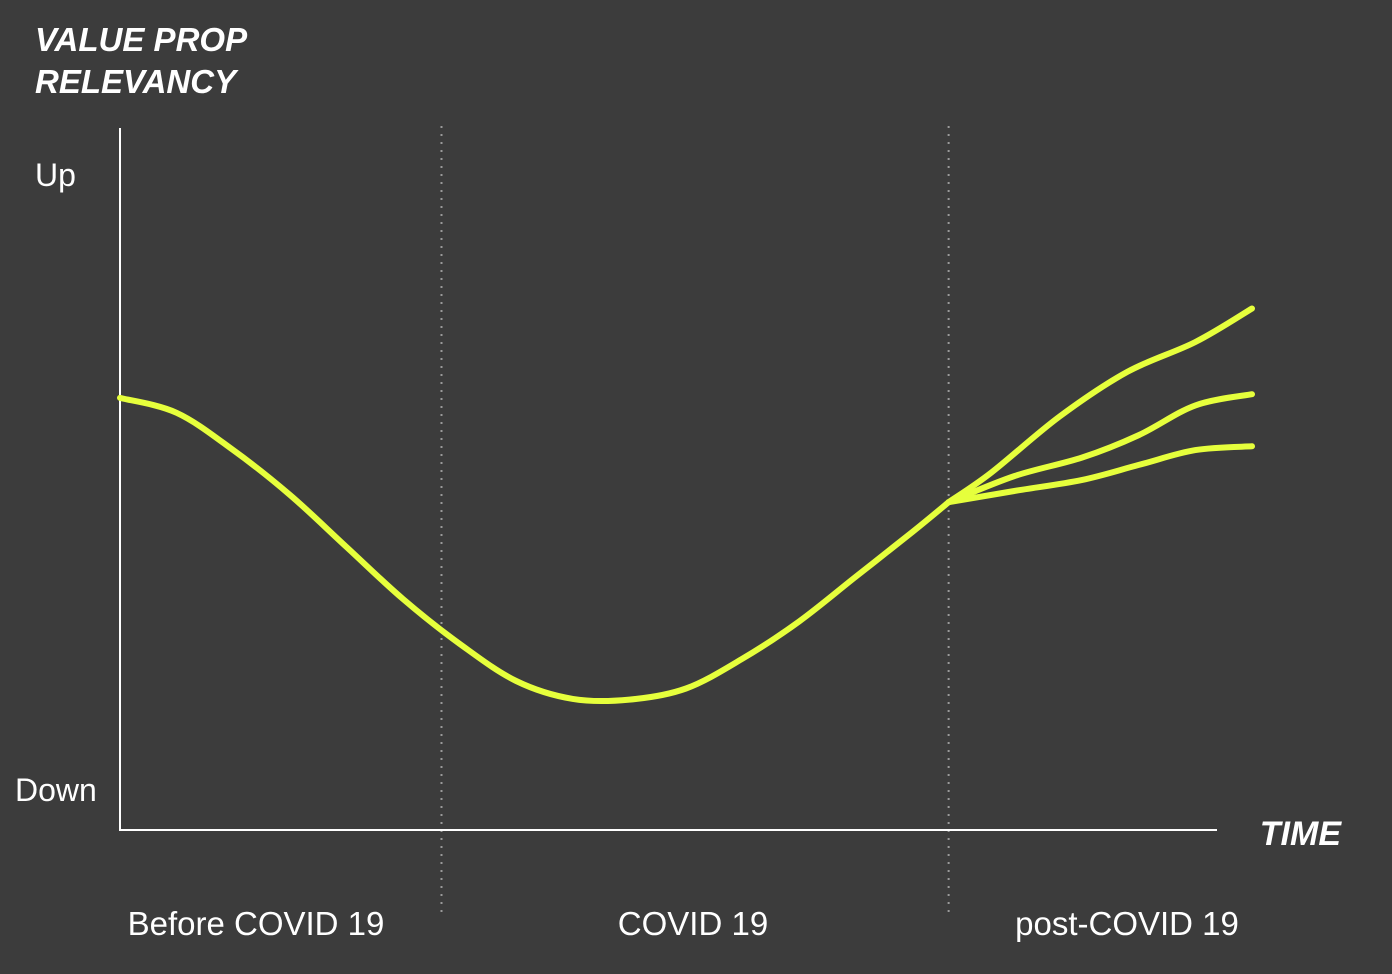 Image resolution: width=1392 pixels, height=974 pixels. I want to click on series-line-post-low, so click(1100, 474).